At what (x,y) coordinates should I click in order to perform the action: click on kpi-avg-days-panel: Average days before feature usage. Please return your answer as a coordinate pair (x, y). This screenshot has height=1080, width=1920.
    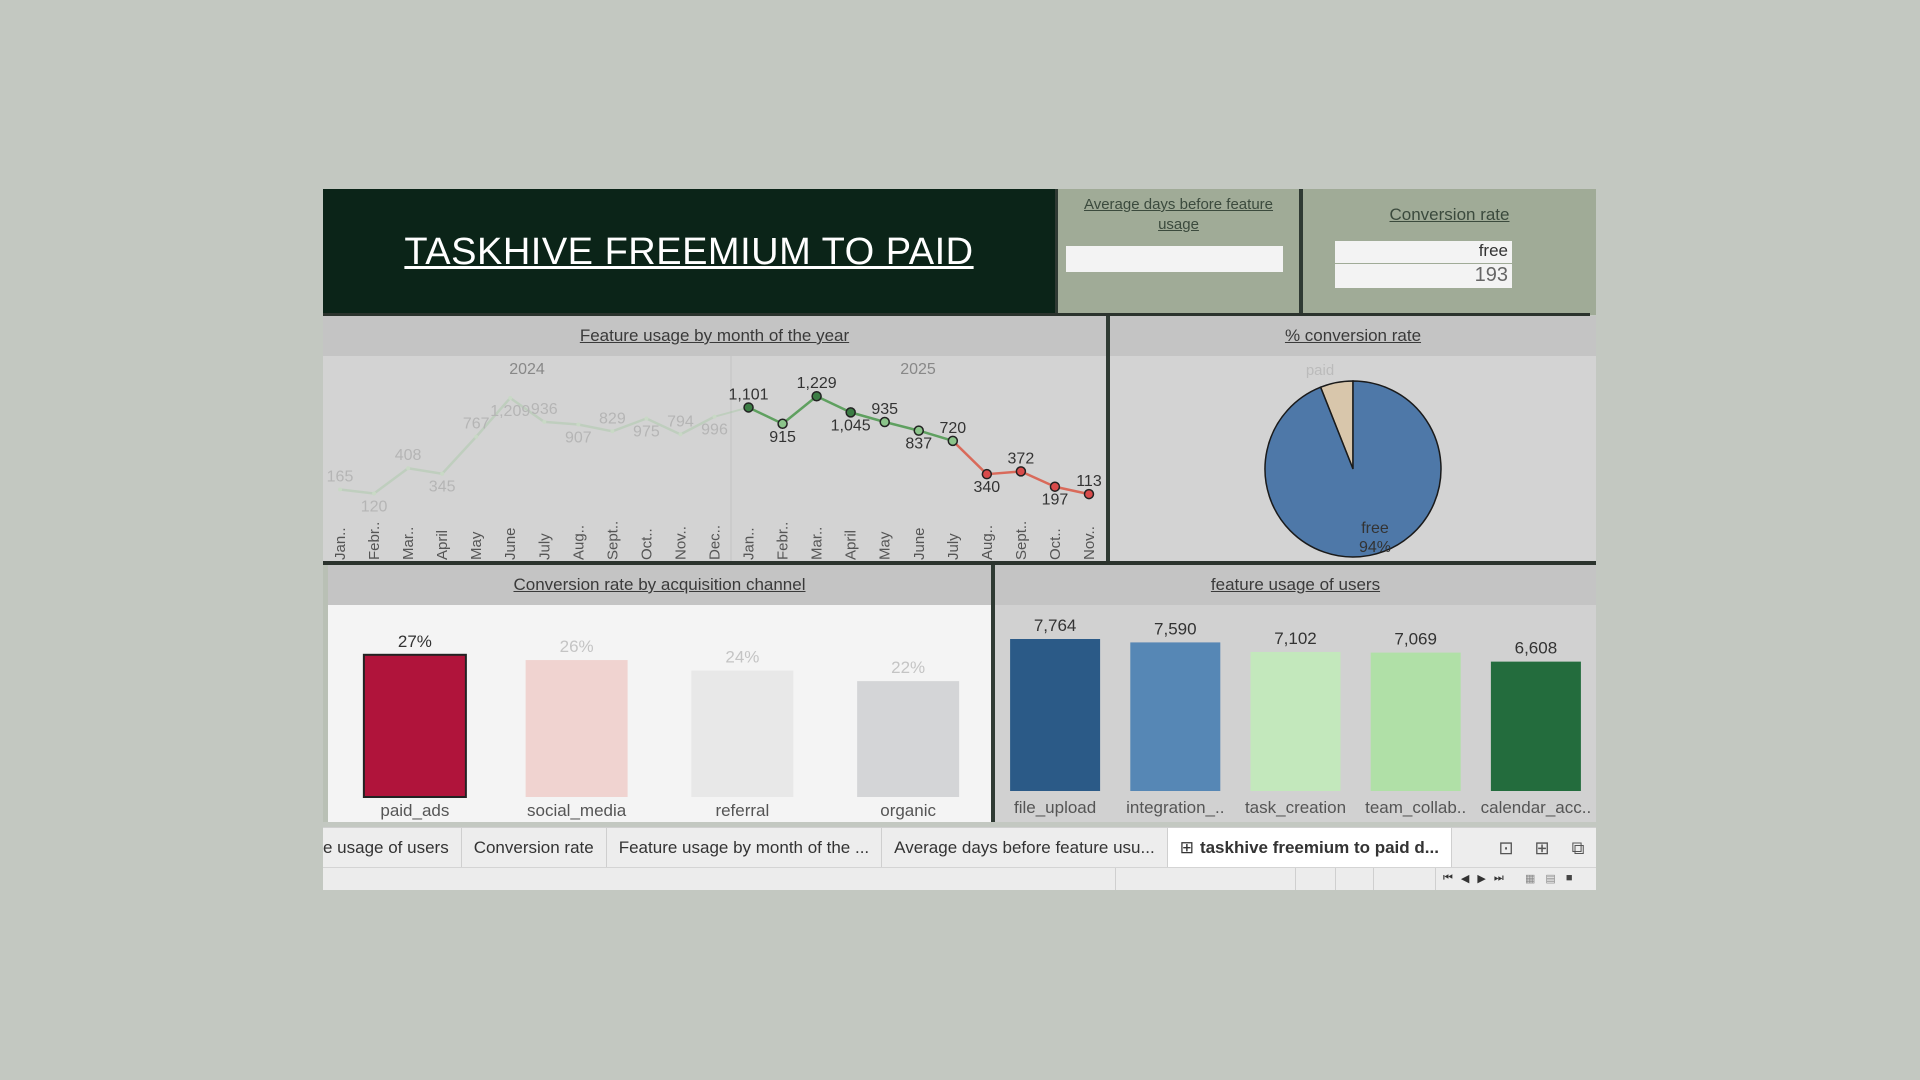
    Looking at the image, I should click on (1180, 252).